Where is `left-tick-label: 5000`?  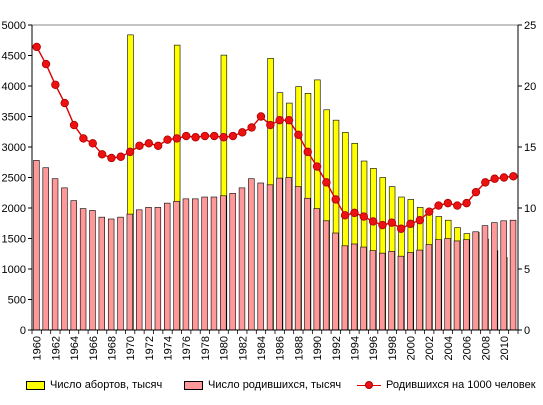 left-tick-label: 5000 is located at coordinates (14, 26).